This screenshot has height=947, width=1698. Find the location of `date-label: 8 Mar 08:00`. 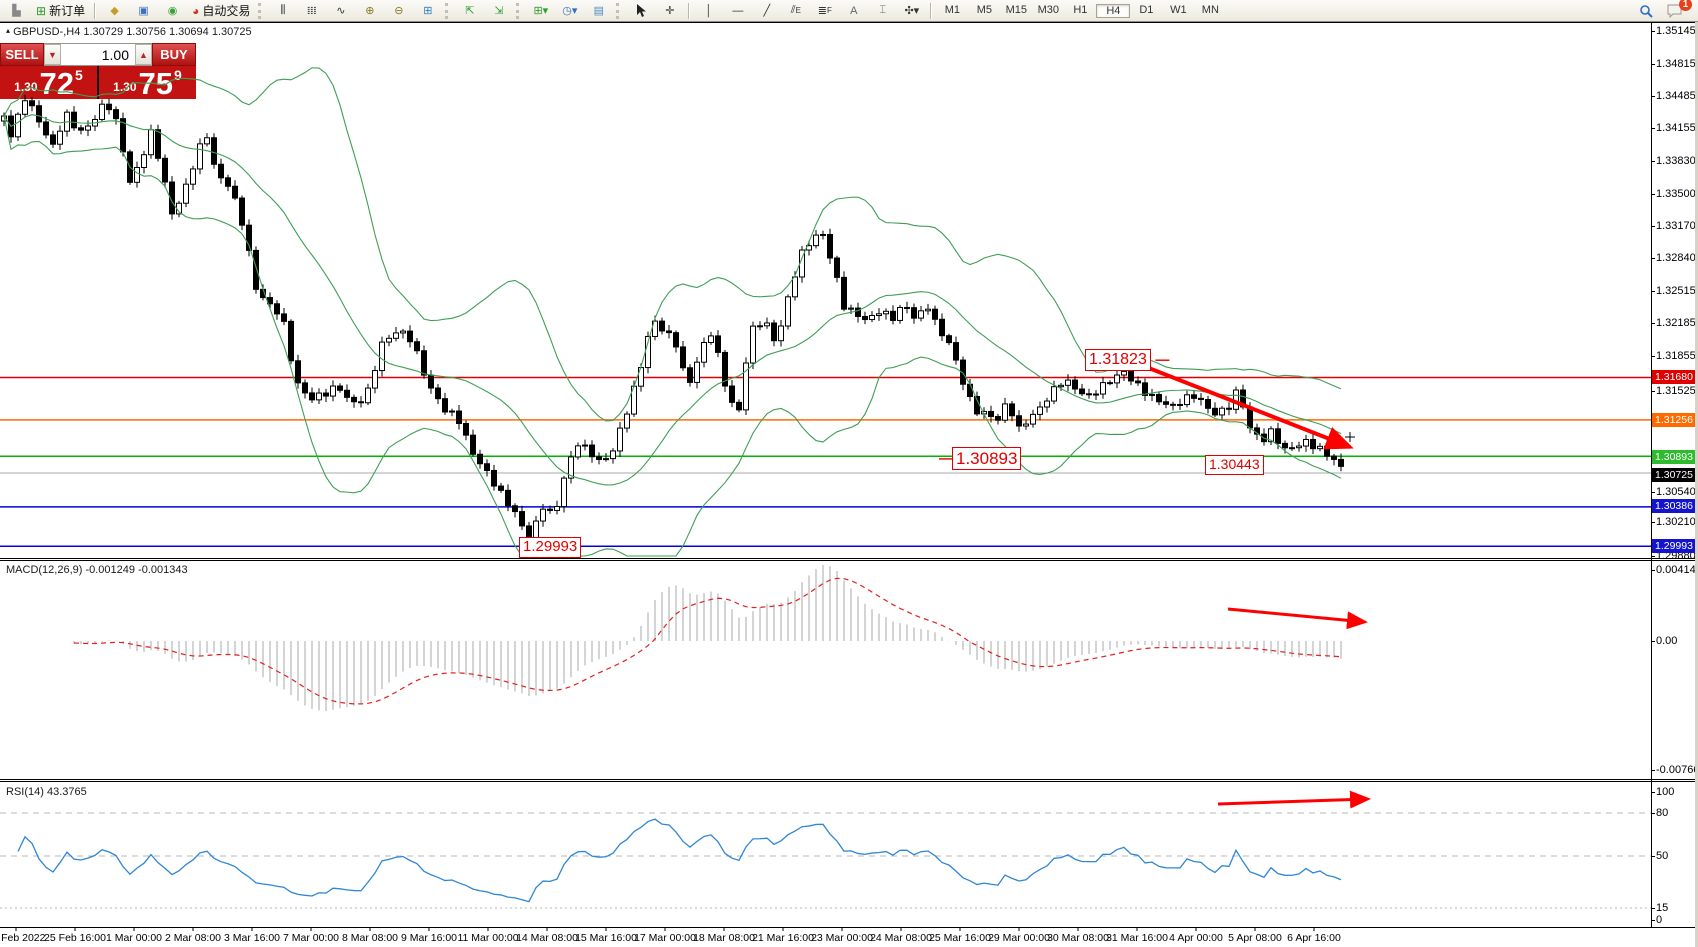

date-label: 8 Mar 08:00 is located at coordinates (370, 938).